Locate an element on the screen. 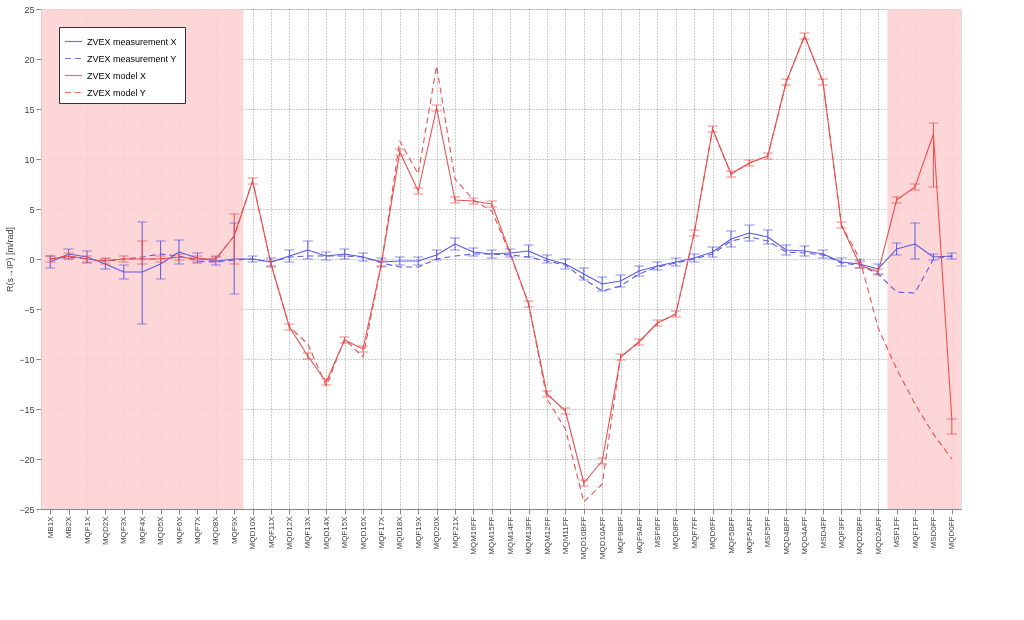 The width and height of the screenshot is (1024, 620). x-tick-label: MQM15FF is located at coordinates (492, 535).